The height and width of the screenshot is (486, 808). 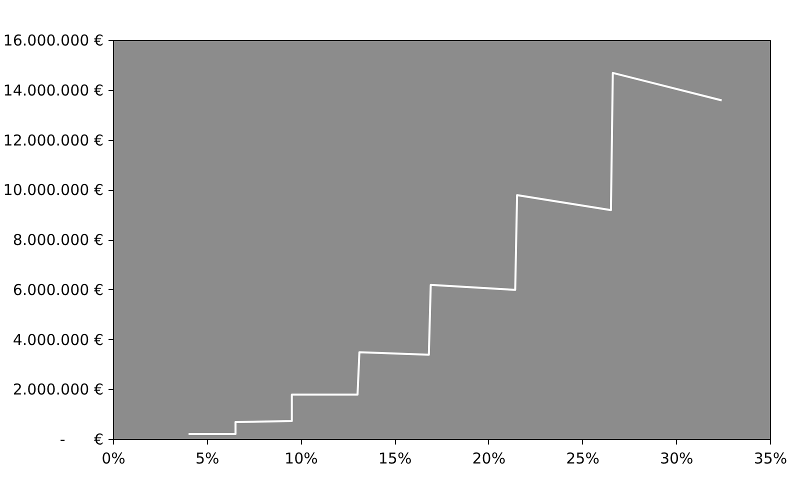 What do you see at coordinates (58, 289) in the screenshot?
I see `y-tick-label: 6.000.000 €` at bounding box center [58, 289].